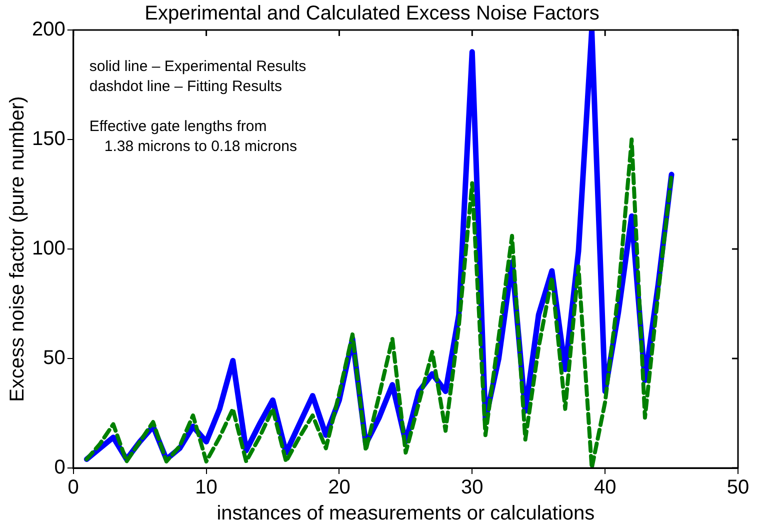 The width and height of the screenshot is (760, 526). I want to click on annotation: solid line – Experimental Results, so click(197, 67).